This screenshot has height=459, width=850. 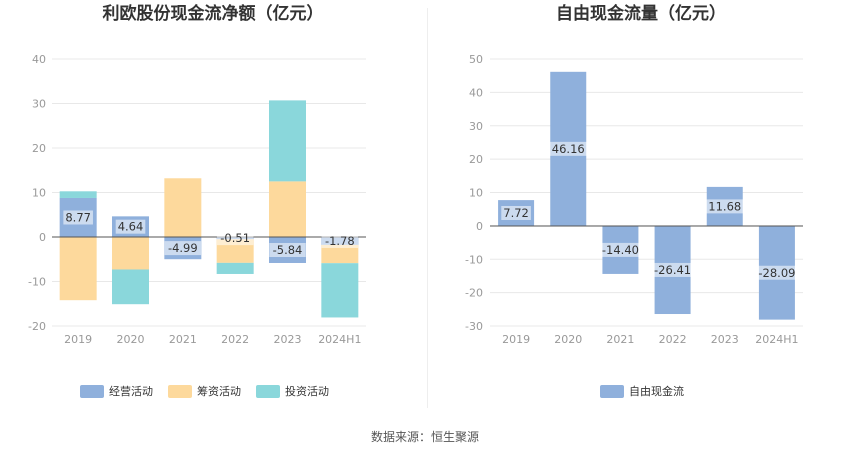 What do you see at coordinates (131, 391) in the screenshot?
I see `legend-label: 经营活动` at bounding box center [131, 391].